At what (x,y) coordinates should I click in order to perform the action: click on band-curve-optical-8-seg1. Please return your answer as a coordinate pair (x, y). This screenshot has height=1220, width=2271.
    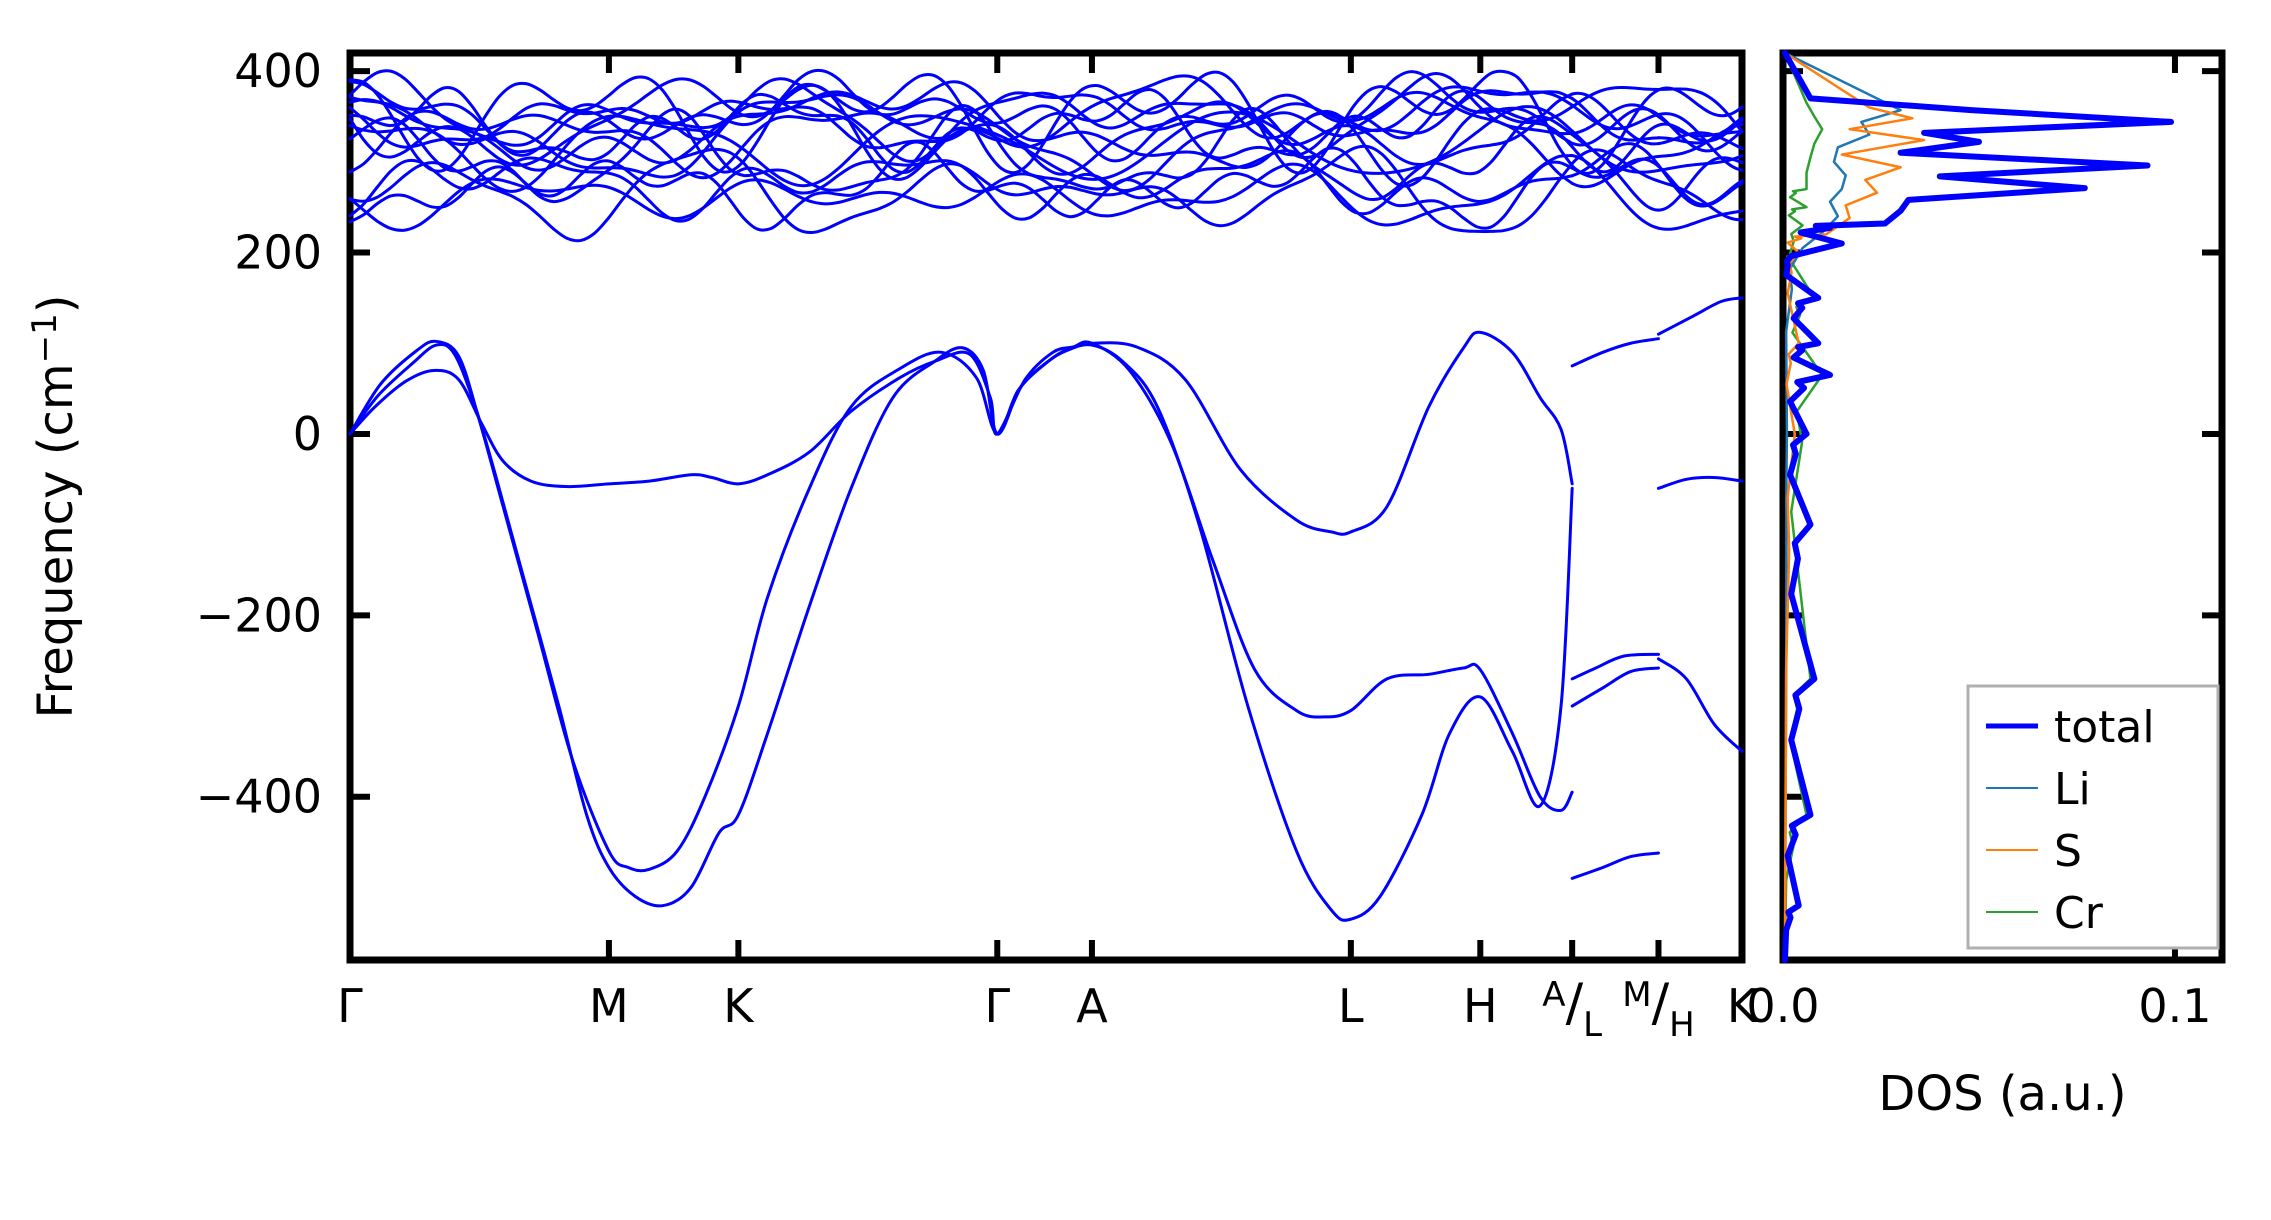
    Looking at the image, I should click on (1615, 148).